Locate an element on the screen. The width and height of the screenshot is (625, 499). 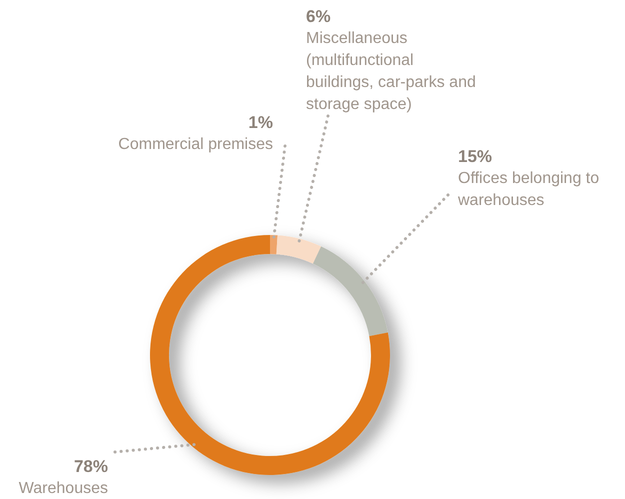
data-label: 15% is located at coordinates (475, 156).